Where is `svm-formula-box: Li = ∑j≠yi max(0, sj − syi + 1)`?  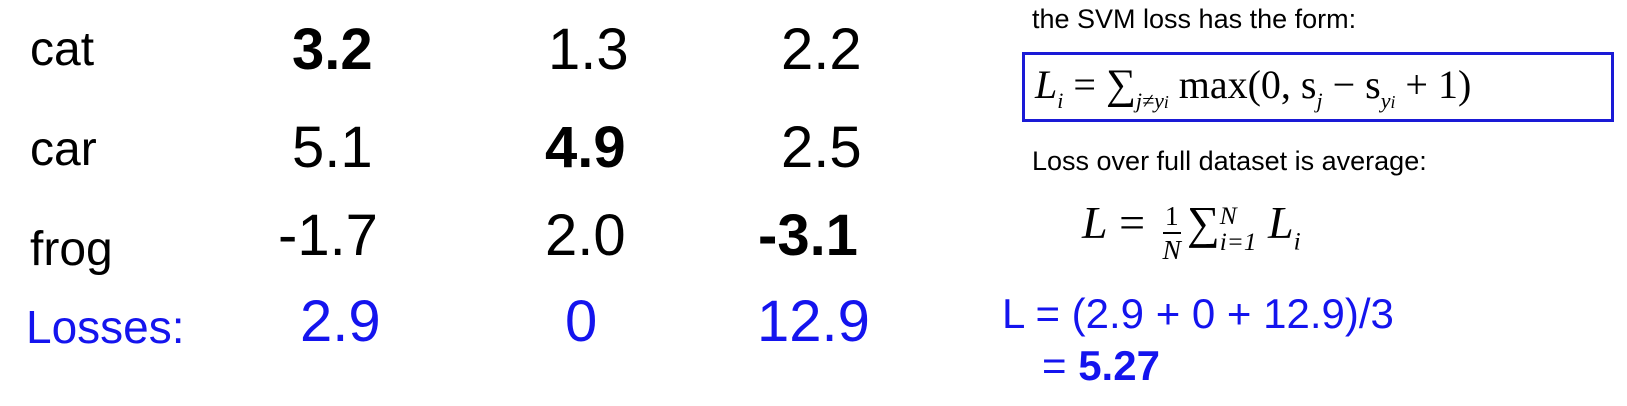
svm-formula-box: Li = ∑j≠yi max(0, sj − syi + 1) is located at coordinates (1318, 87).